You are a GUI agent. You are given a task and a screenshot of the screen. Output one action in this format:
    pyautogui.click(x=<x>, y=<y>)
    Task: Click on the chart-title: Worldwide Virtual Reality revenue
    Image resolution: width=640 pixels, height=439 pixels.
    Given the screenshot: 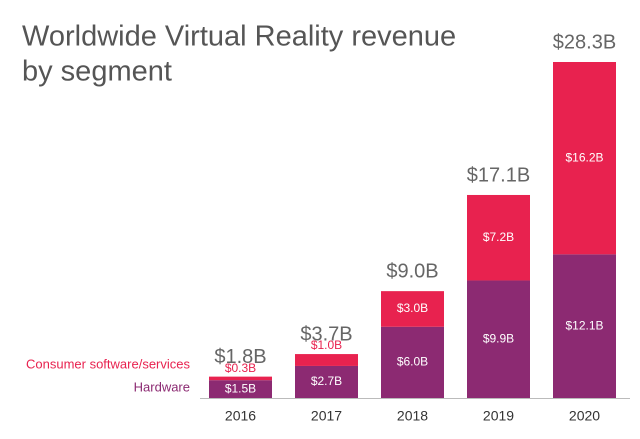 What is the action you would take?
    pyautogui.click(x=239, y=37)
    